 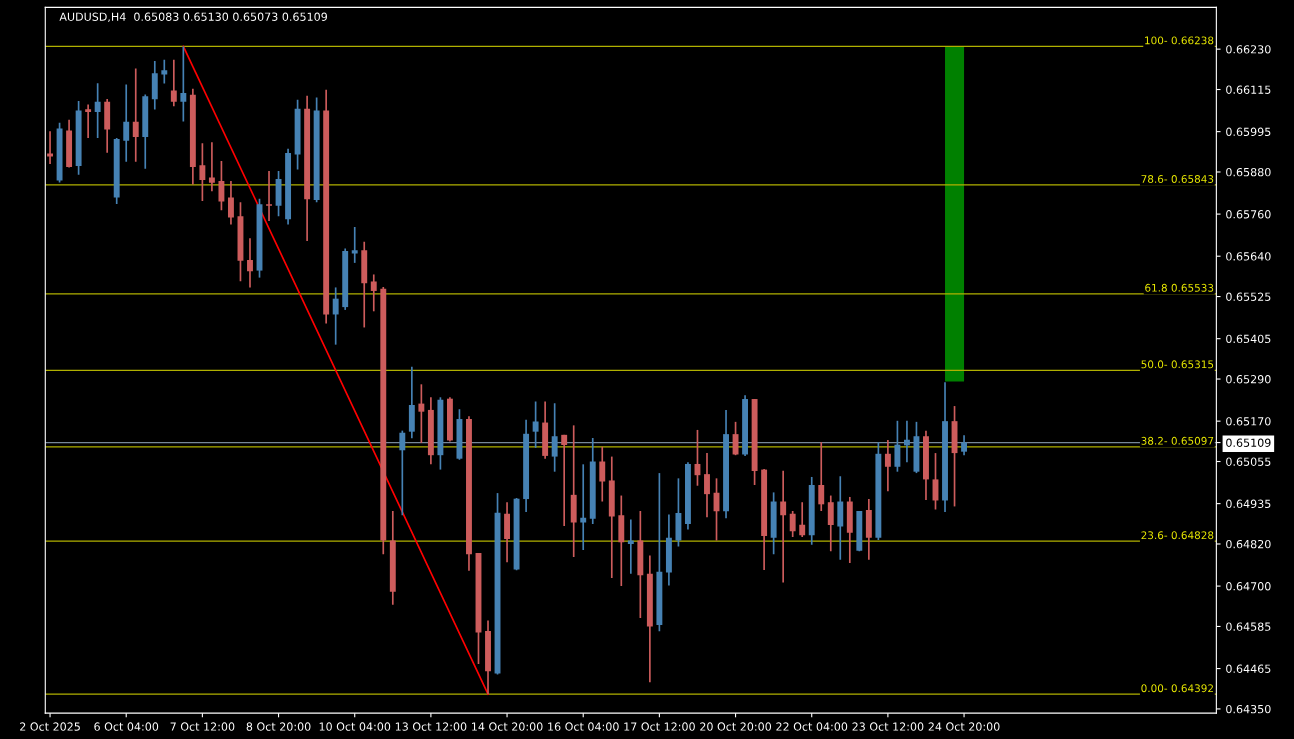 I want to click on y-tick-label: 0.64350, so click(x=1248, y=709).